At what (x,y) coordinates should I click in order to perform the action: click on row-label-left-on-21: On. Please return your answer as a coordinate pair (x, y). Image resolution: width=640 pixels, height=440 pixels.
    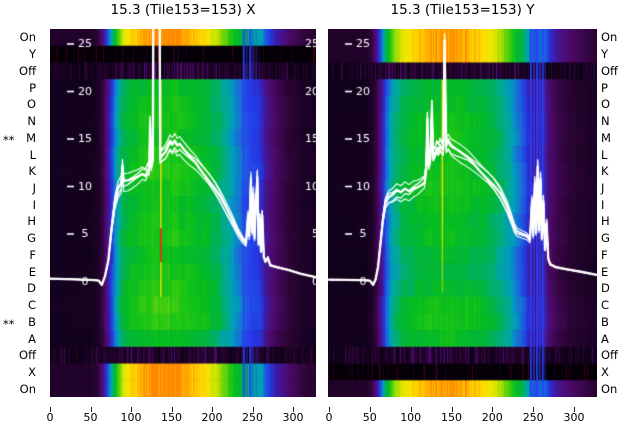
    Looking at the image, I should click on (27, 388).